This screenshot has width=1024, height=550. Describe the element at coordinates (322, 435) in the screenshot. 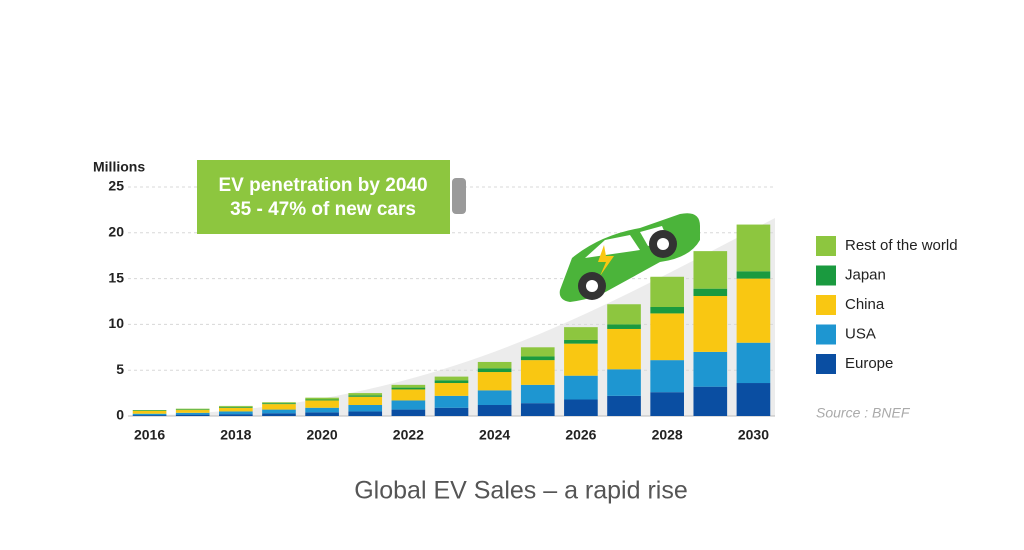

I see `x-tick-label: 2020` at that location.